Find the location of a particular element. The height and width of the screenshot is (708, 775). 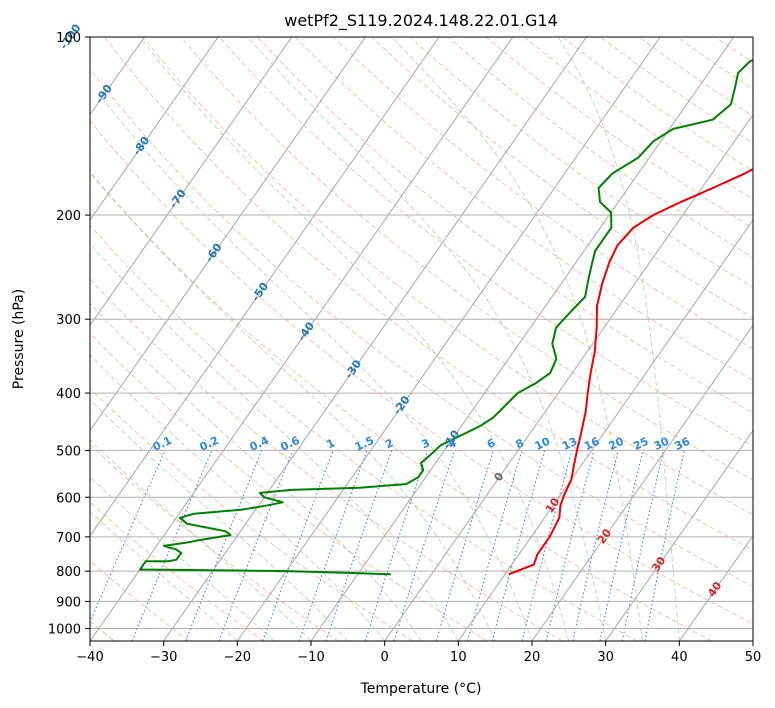

mixing-ratio-label: 25 is located at coordinates (640, 444).